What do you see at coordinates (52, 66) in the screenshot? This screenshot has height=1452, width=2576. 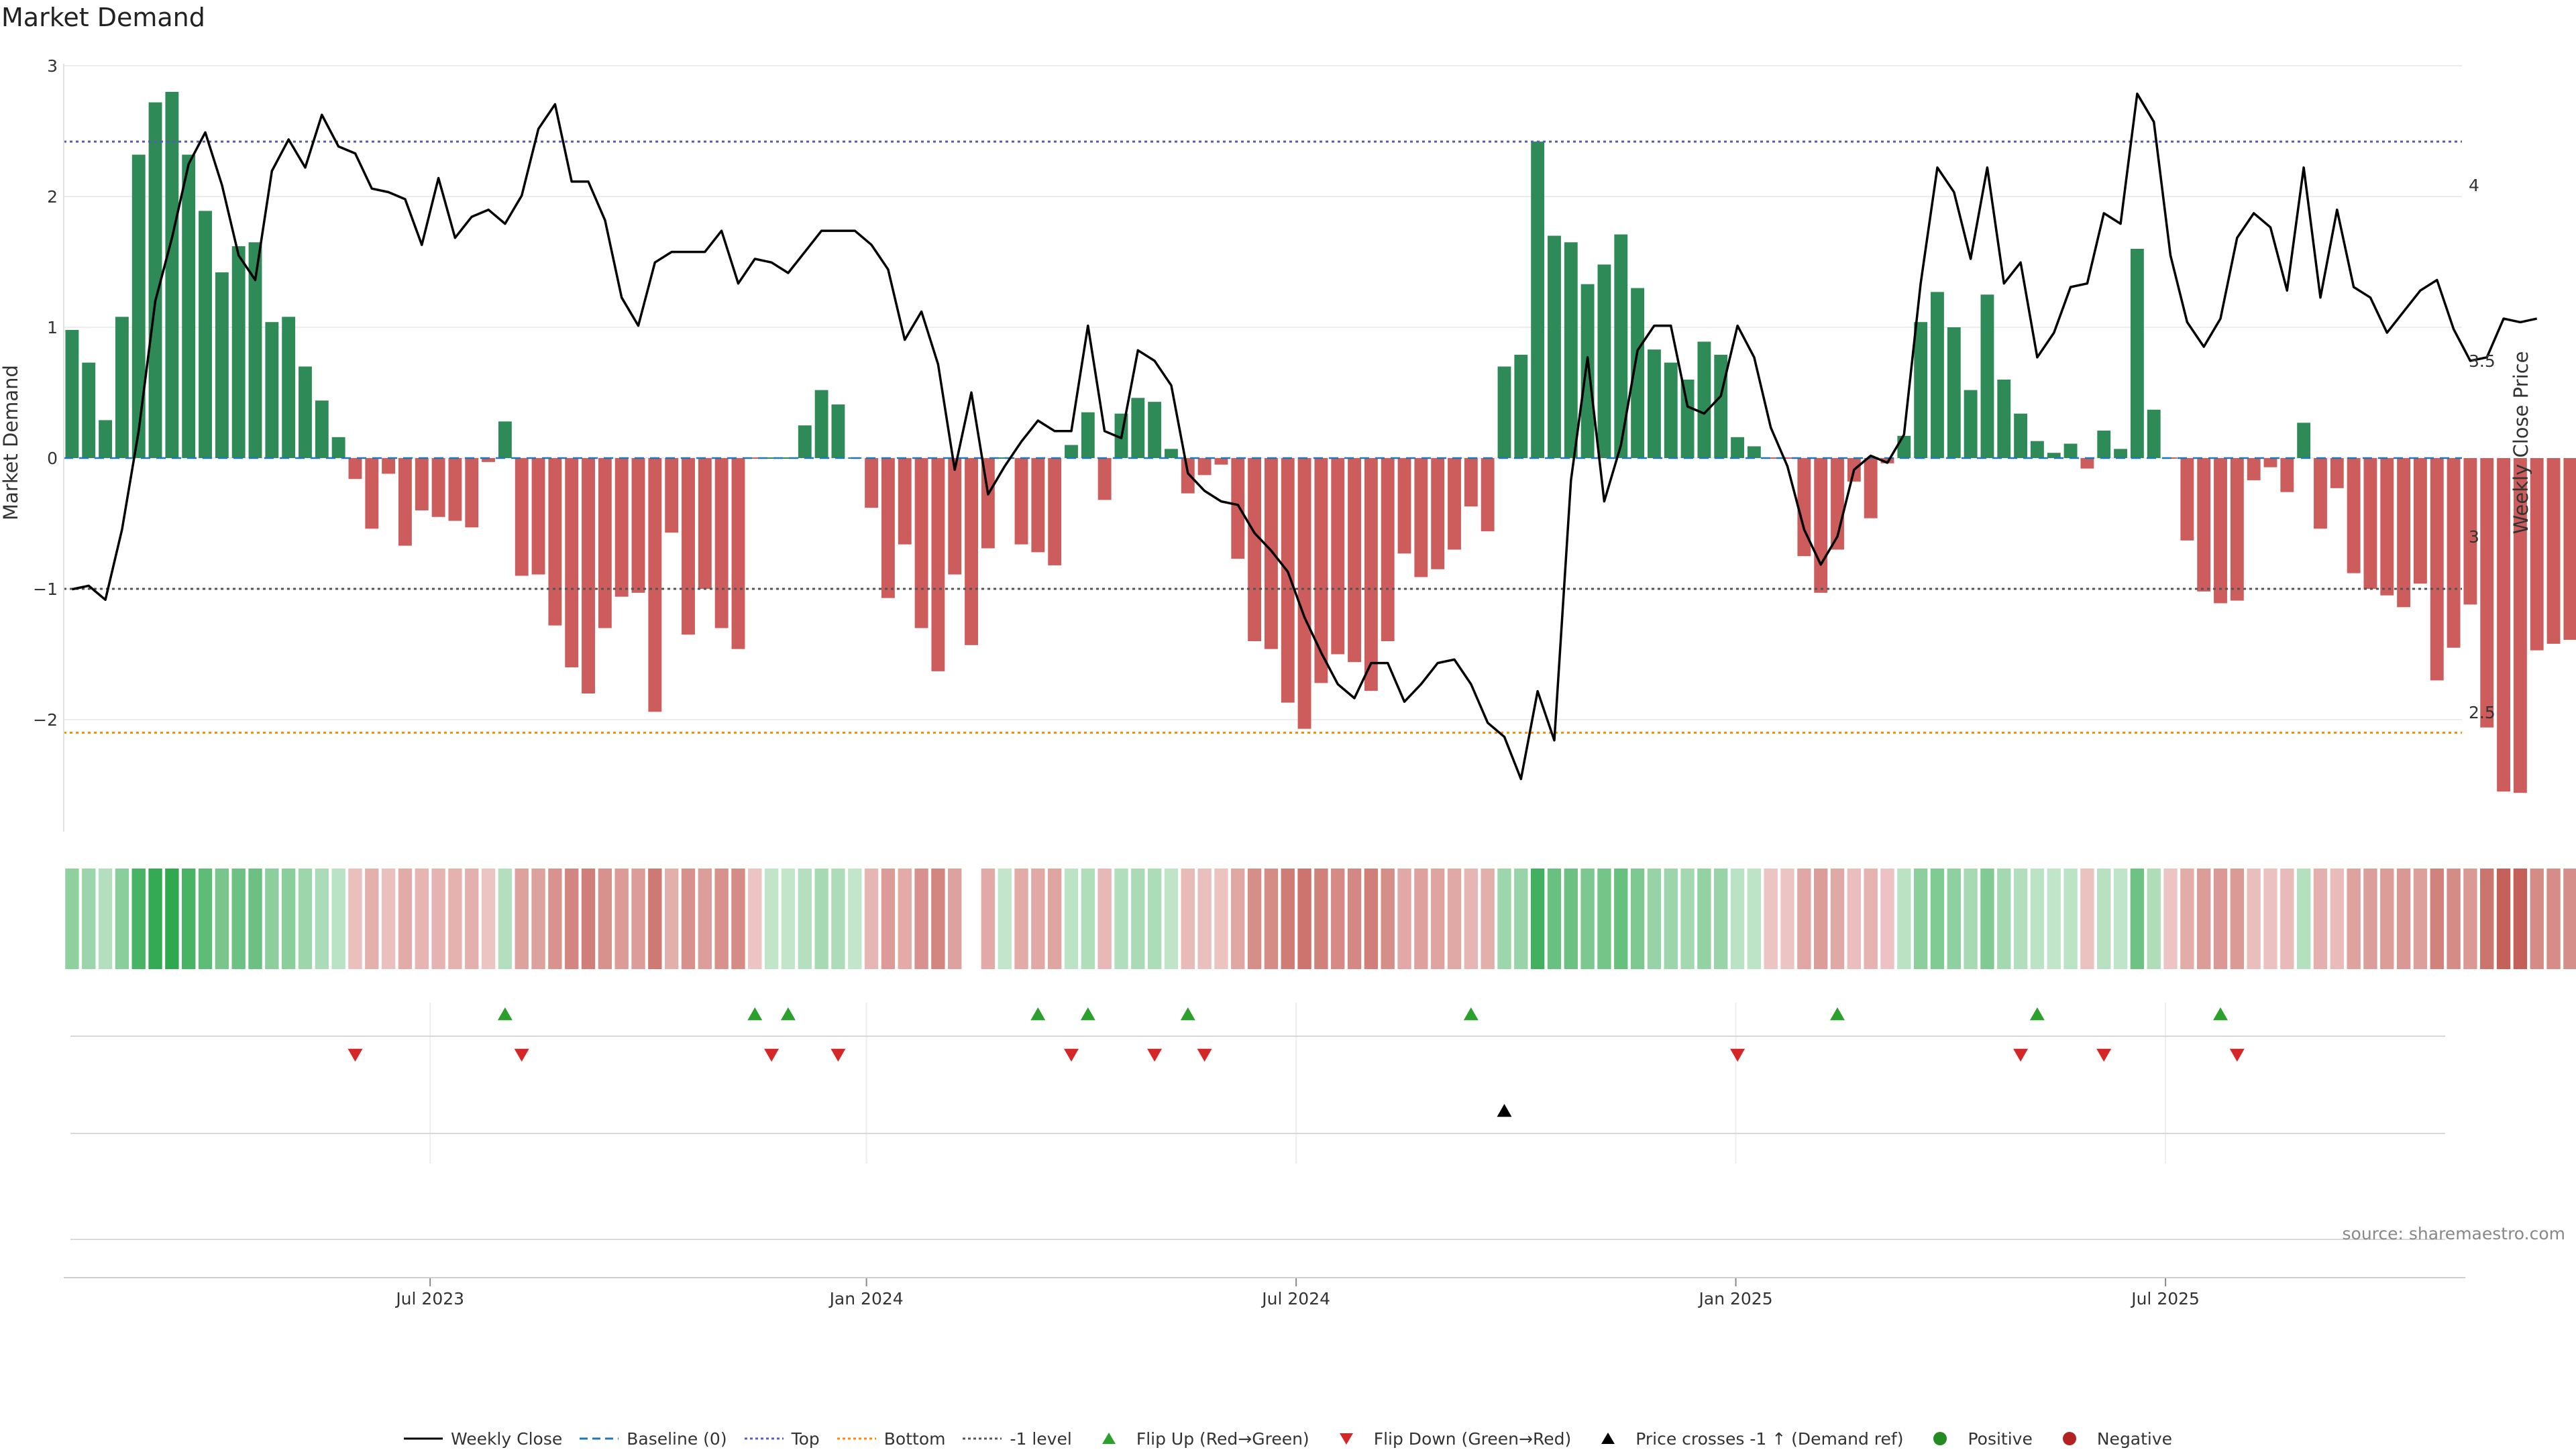 I see `y-tick-label: 3` at bounding box center [52, 66].